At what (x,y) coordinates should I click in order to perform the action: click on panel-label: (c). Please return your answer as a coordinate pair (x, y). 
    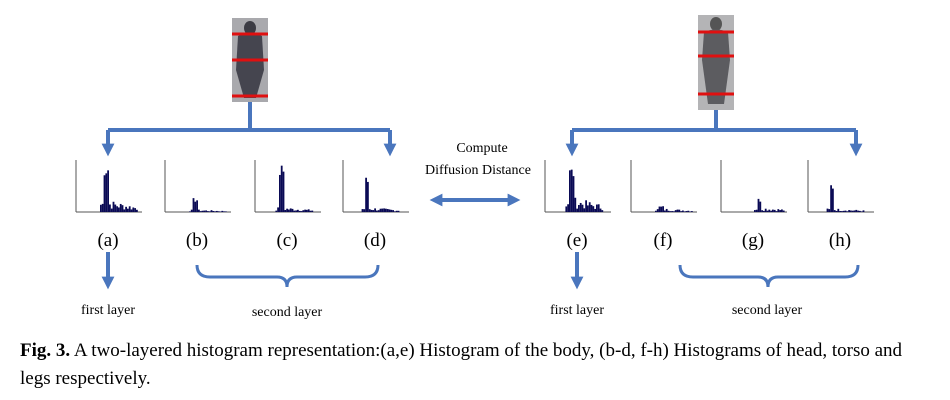
    Looking at the image, I should click on (286, 240).